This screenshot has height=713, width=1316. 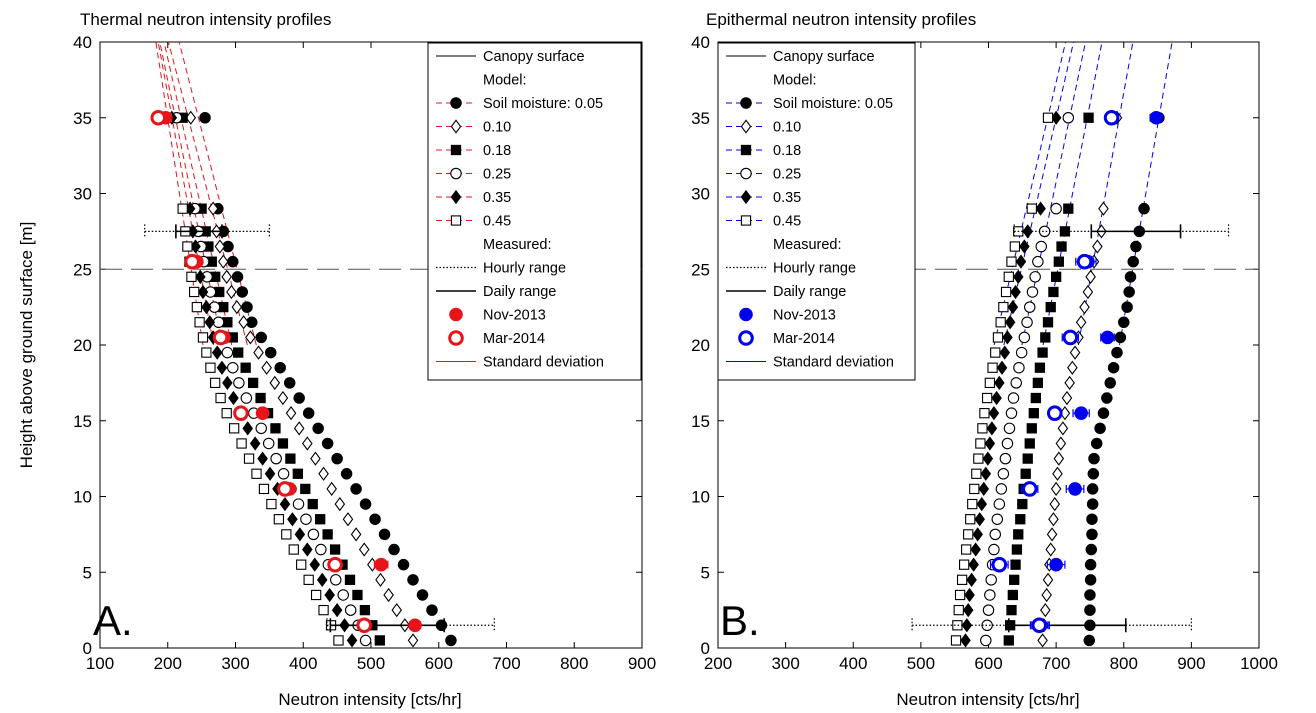 I want to click on legend-entry-label: Nov-2013, so click(x=804, y=316).